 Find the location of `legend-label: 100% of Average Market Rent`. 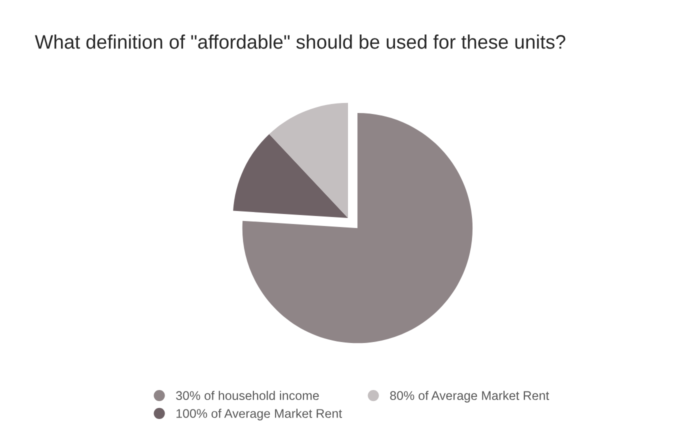

legend-label: 100% of Average Market Rent is located at coordinates (259, 414).